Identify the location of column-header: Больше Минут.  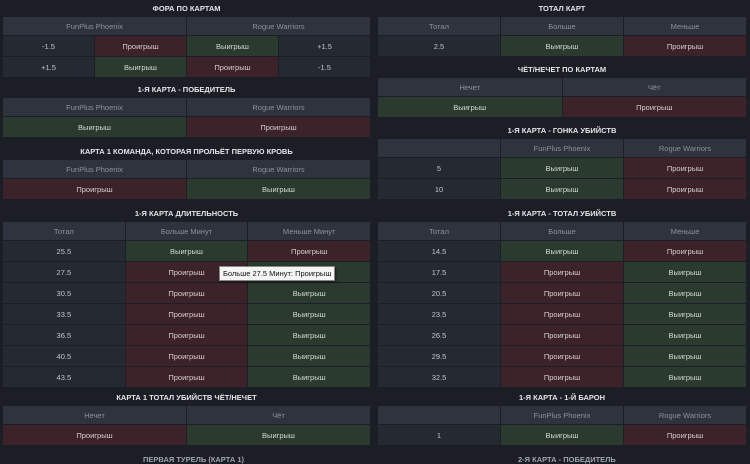
(186, 231).